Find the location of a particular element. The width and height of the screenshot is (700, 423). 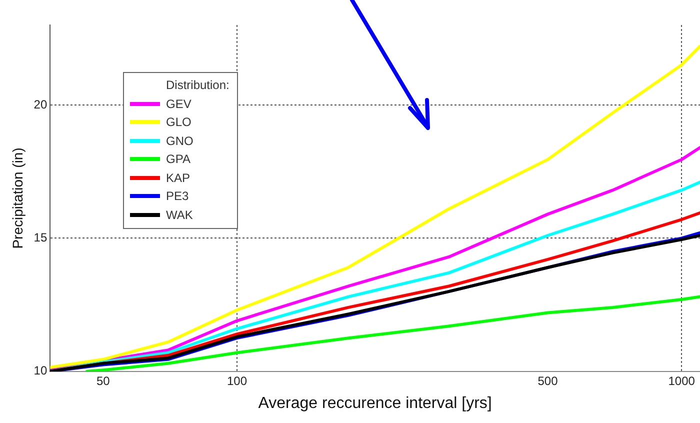

x-axis-title: Average reccurence interval [yrs] is located at coordinates (375, 403).